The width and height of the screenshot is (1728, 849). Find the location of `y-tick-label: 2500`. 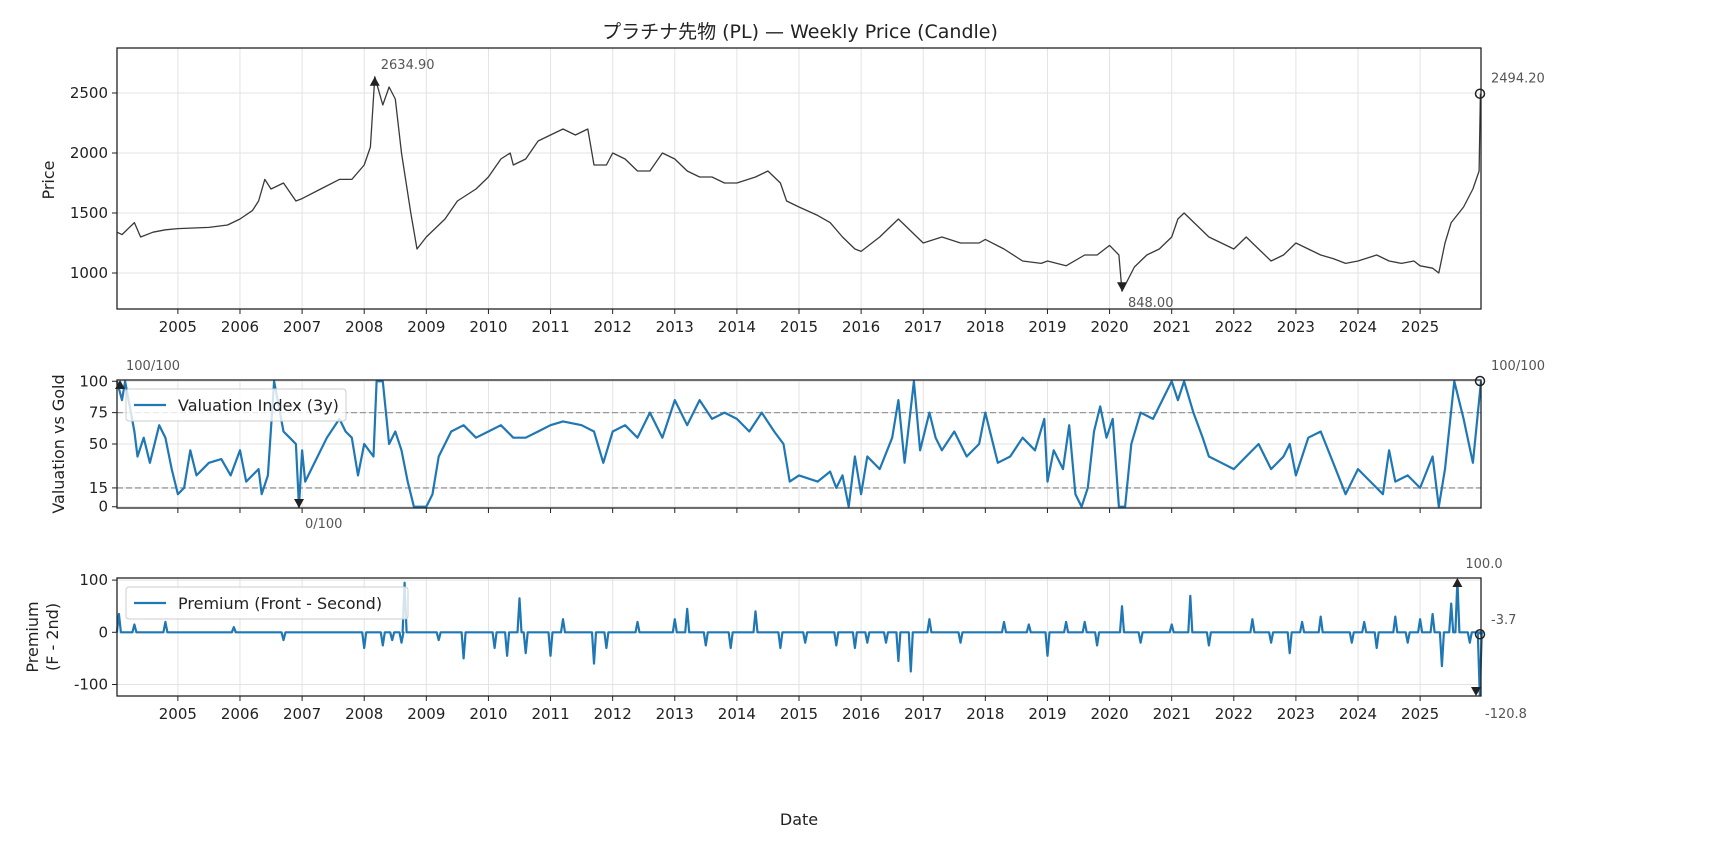

y-tick-label: 2500 is located at coordinates (89, 93).